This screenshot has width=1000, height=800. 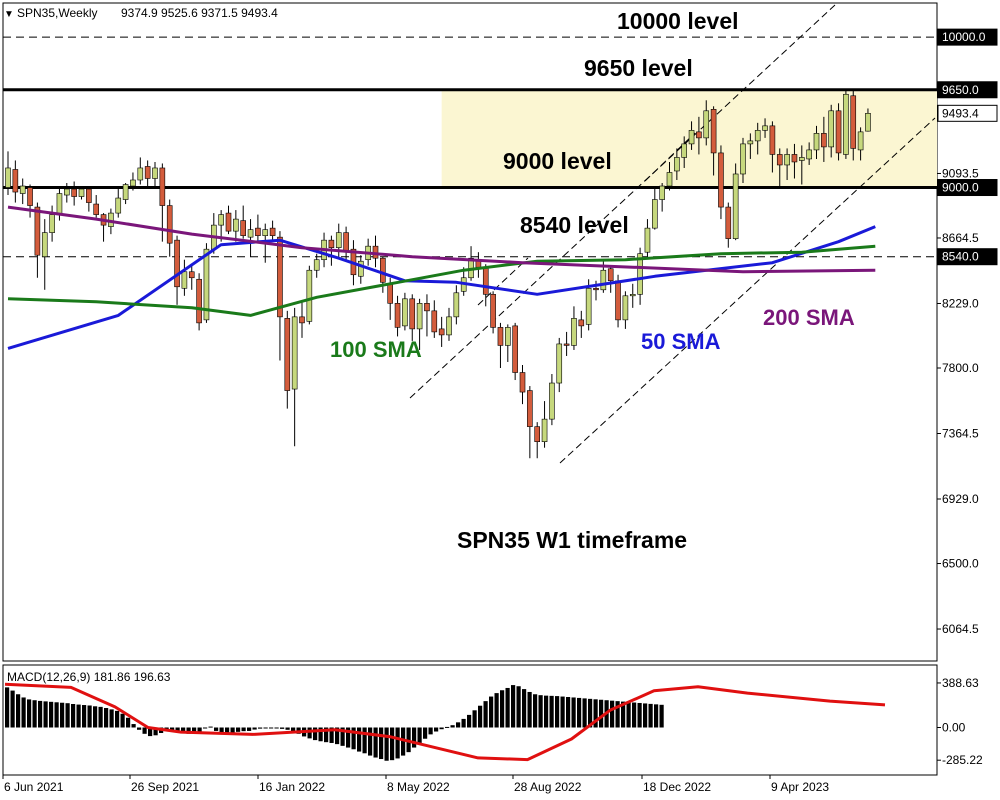 I want to click on price-tick-label: 8540.0, so click(x=960, y=257).